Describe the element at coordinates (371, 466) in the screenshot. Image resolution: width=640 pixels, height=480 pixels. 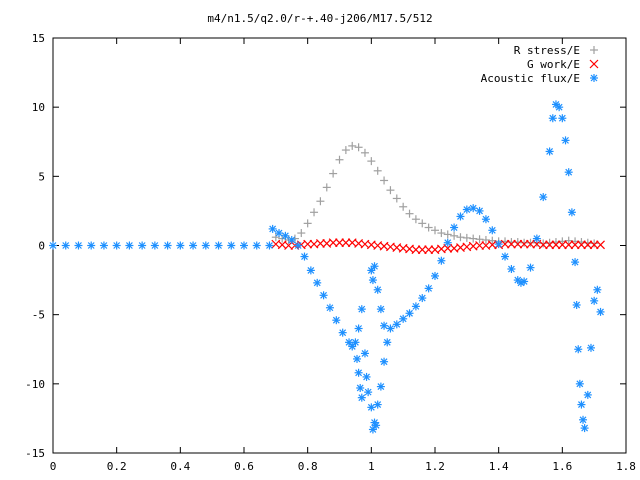
I see `x-tick-label: 1` at that location.